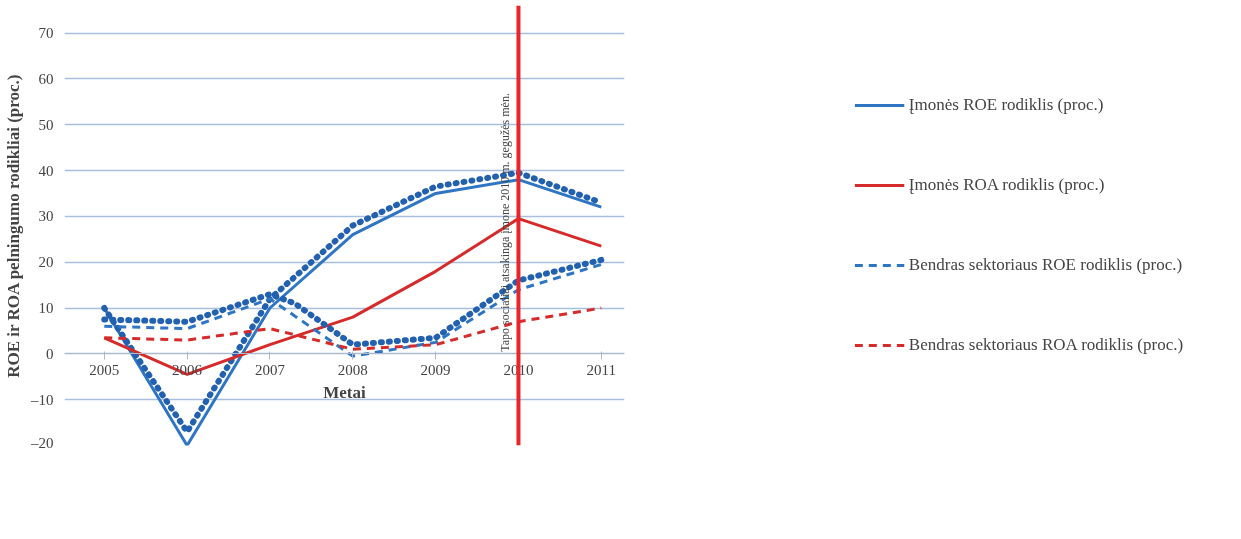  What do you see at coordinates (435, 369) in the screenshot?
I see `x-tick-label: 2009` at bounding box center [435, 369].